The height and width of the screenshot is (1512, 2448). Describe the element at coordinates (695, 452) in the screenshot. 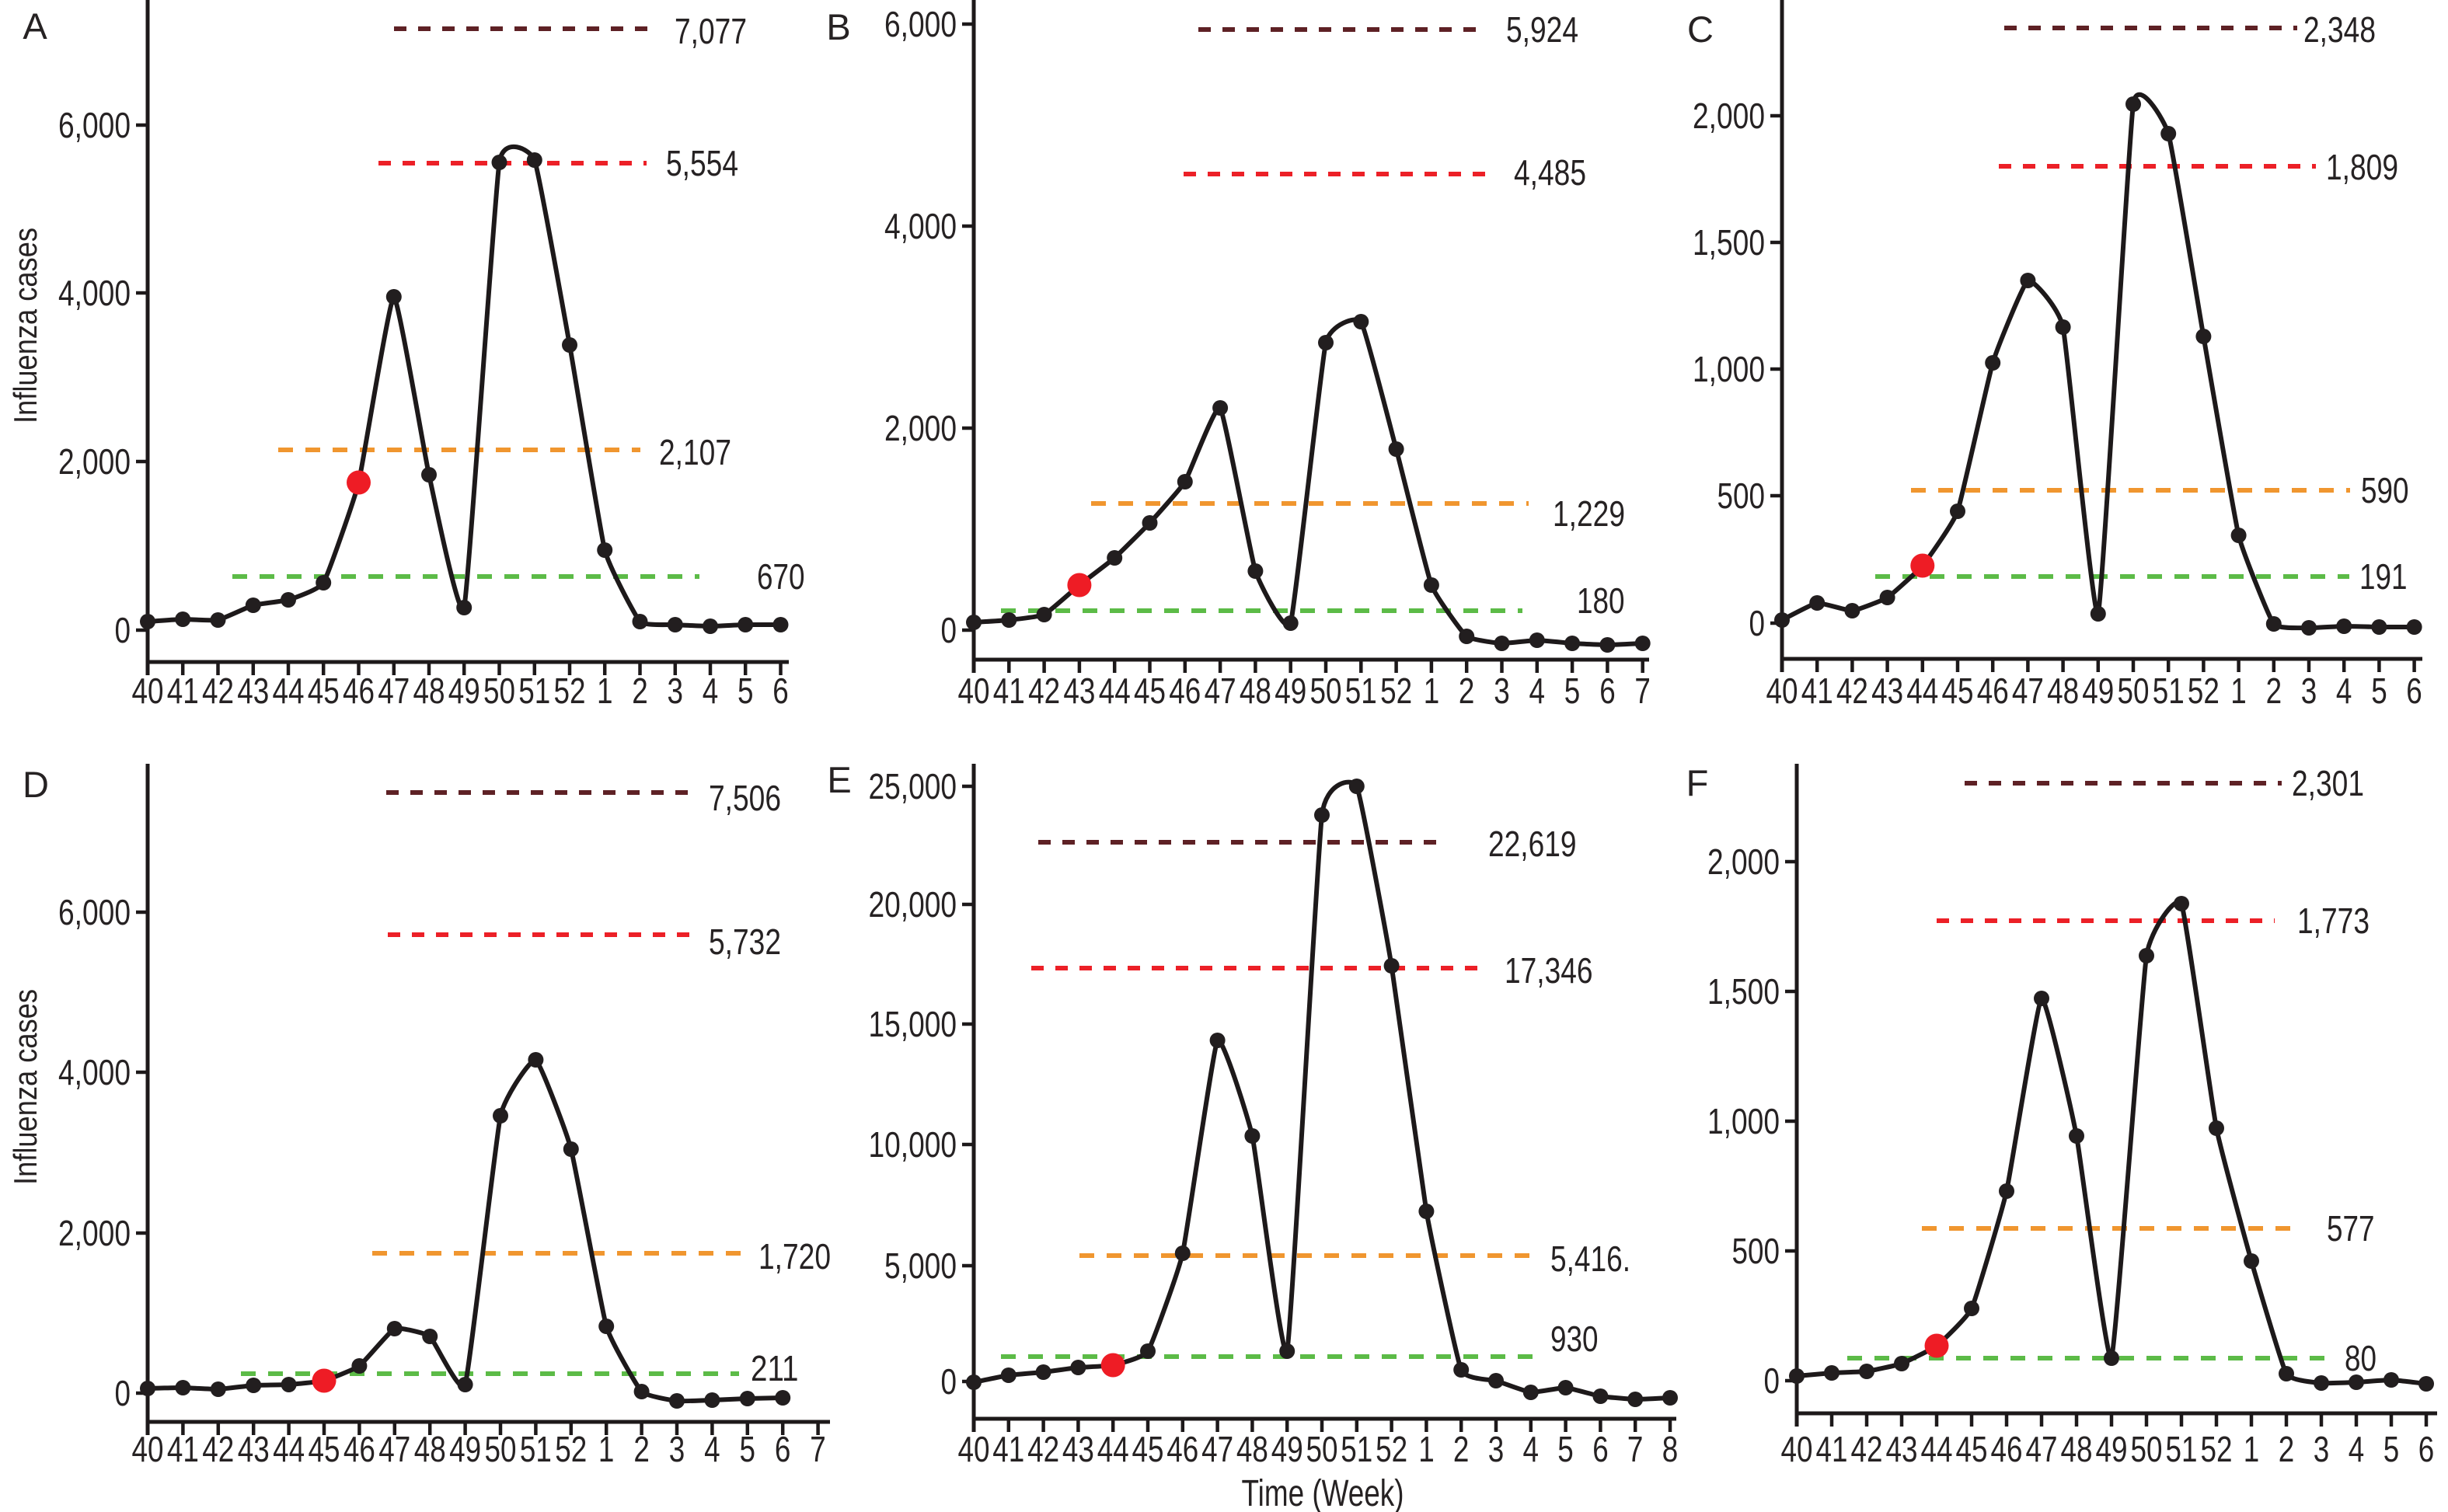

I see `svg-text: 2,107` at that location.